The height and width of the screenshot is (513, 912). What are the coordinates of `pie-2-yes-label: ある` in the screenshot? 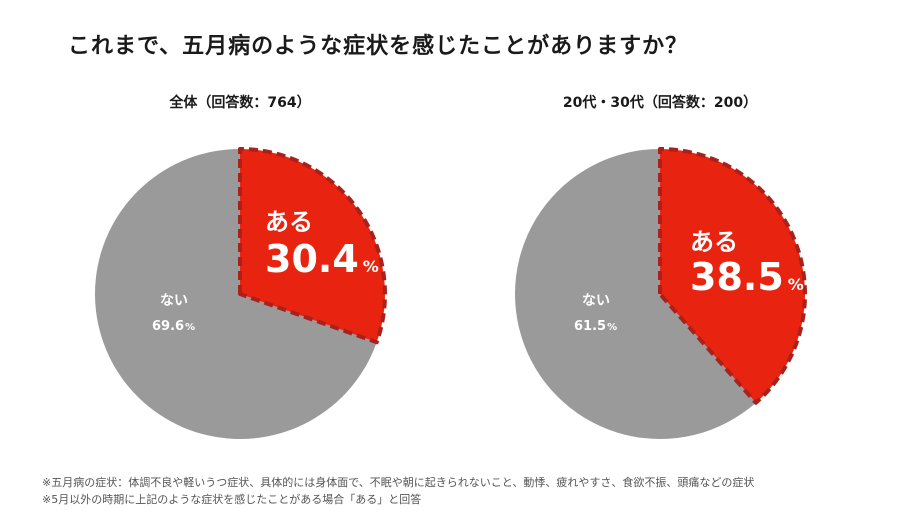 It's located at (714, 242).